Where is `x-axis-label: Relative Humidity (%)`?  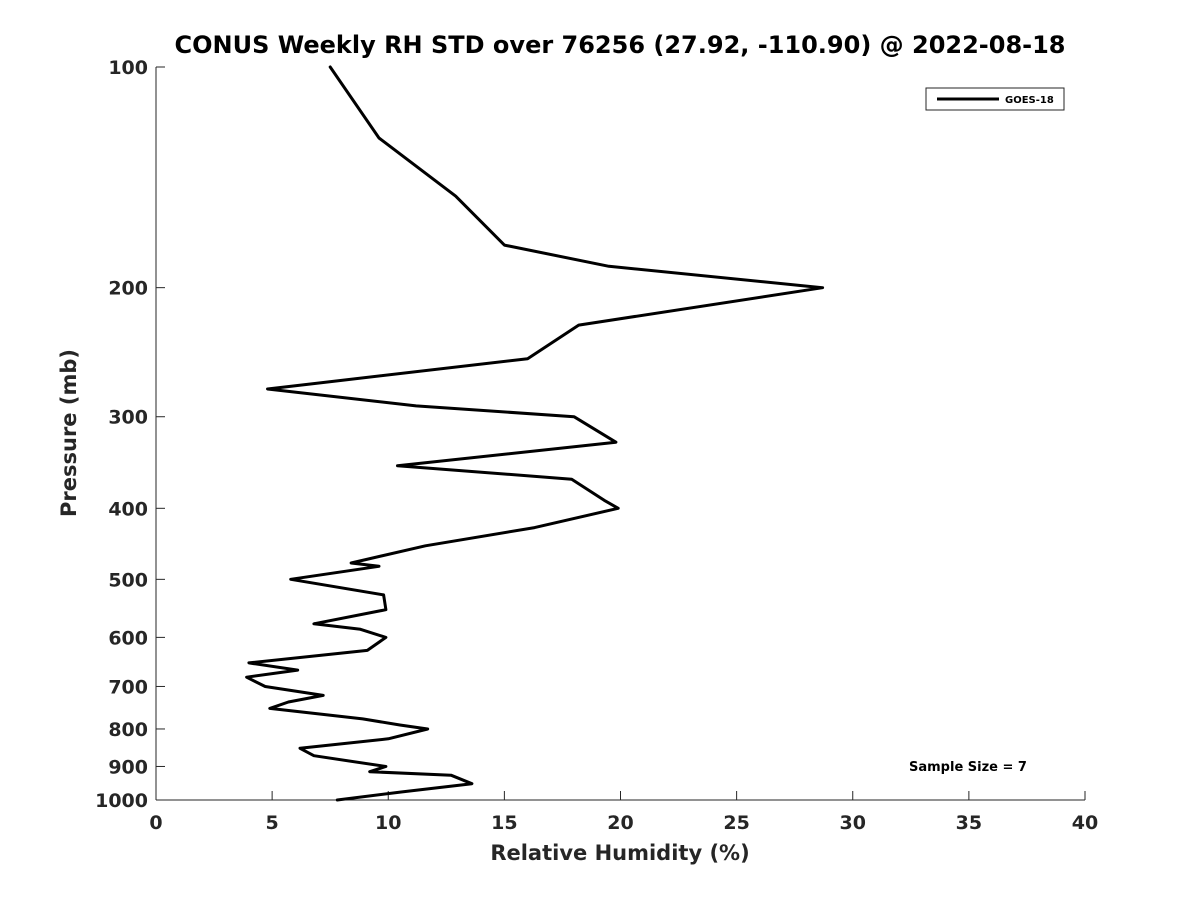
x-axis-label: Relative Humidity (%) is located at coordinates (619, 853).